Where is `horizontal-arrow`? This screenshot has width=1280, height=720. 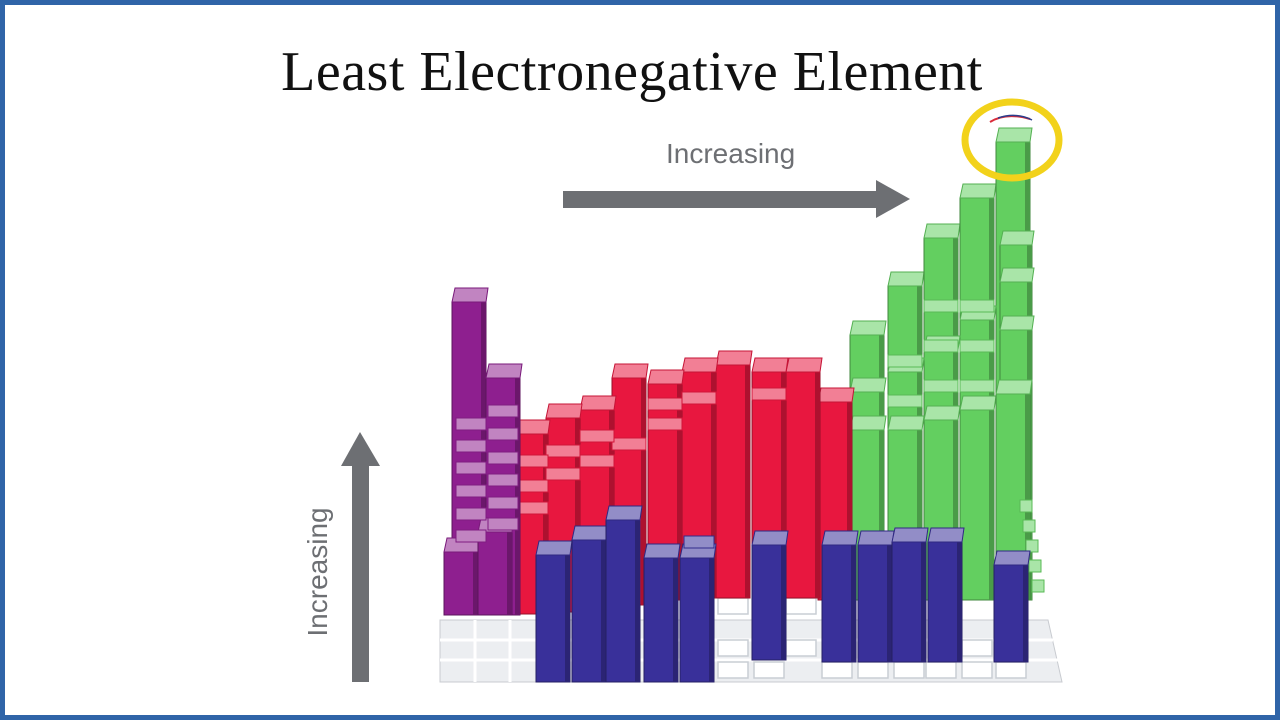 horizontal-arrow is located at coordinates (736, 199).